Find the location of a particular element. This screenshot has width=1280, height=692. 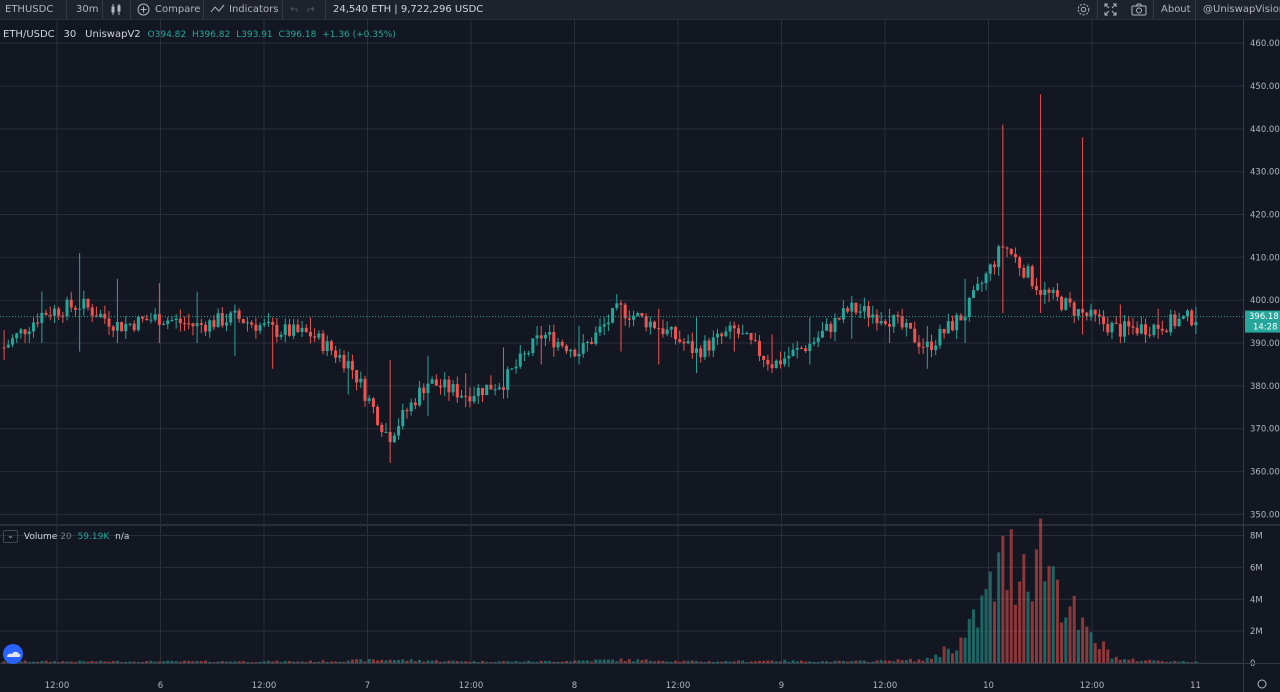

volume-name: Volume is located at coordinates (40, 537).